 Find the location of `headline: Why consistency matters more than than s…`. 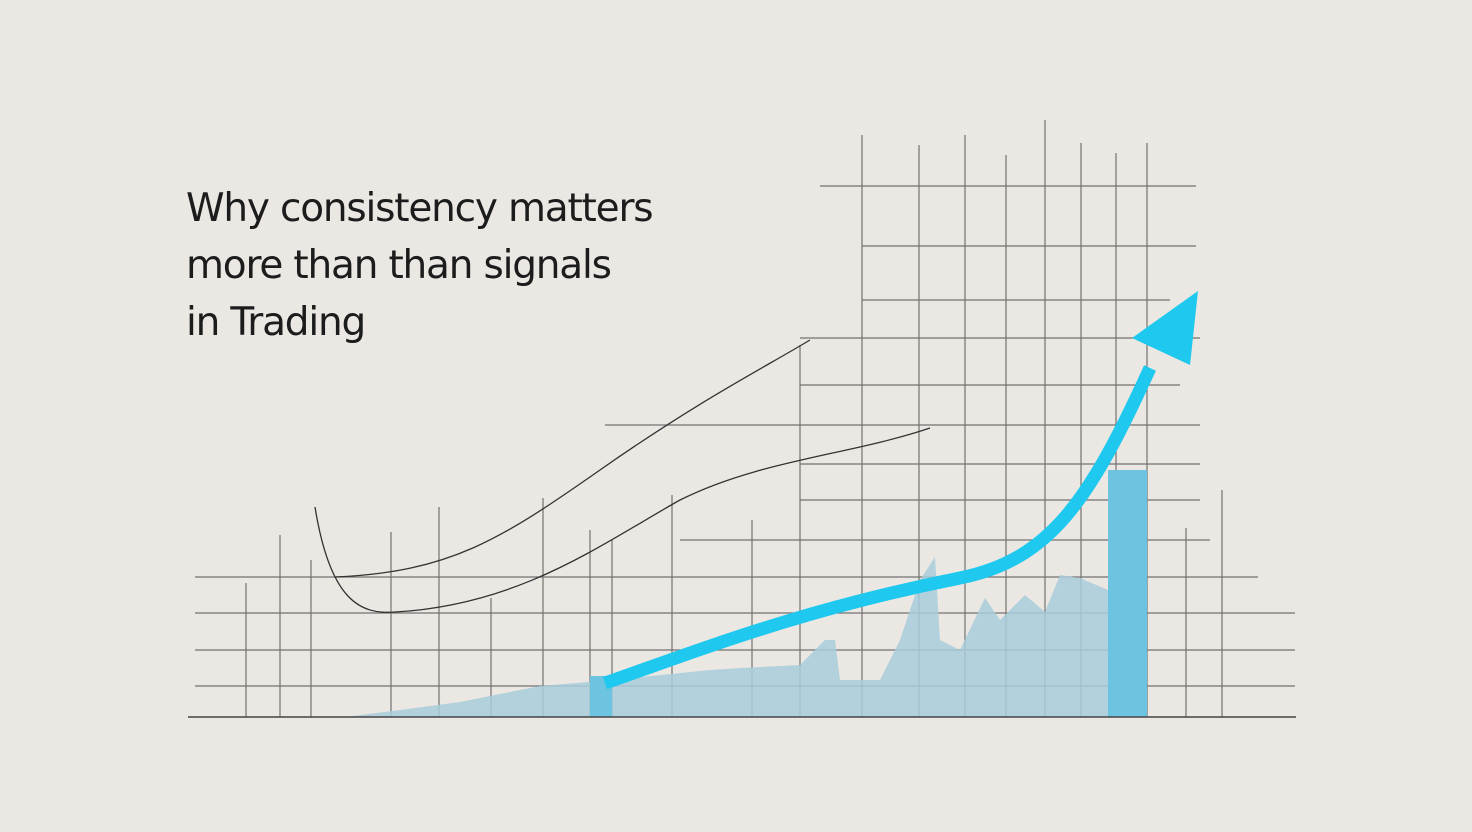

headline: Why consistency matters more than than s… is located at coordinates (420, 265).